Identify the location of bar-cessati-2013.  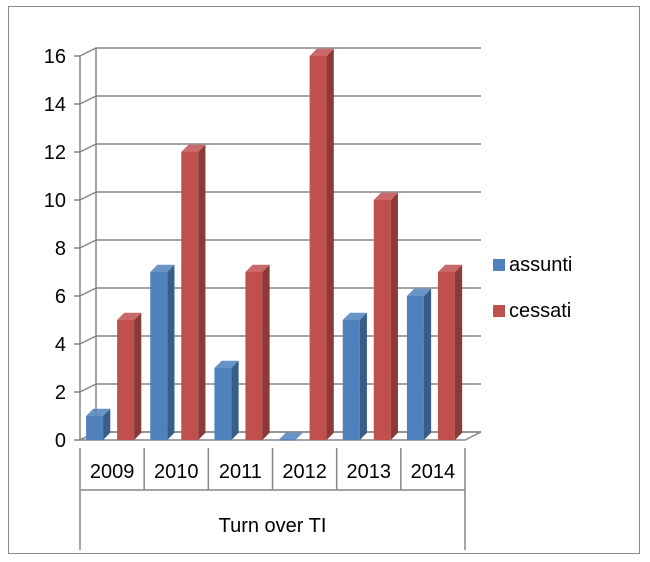
(385, 316).